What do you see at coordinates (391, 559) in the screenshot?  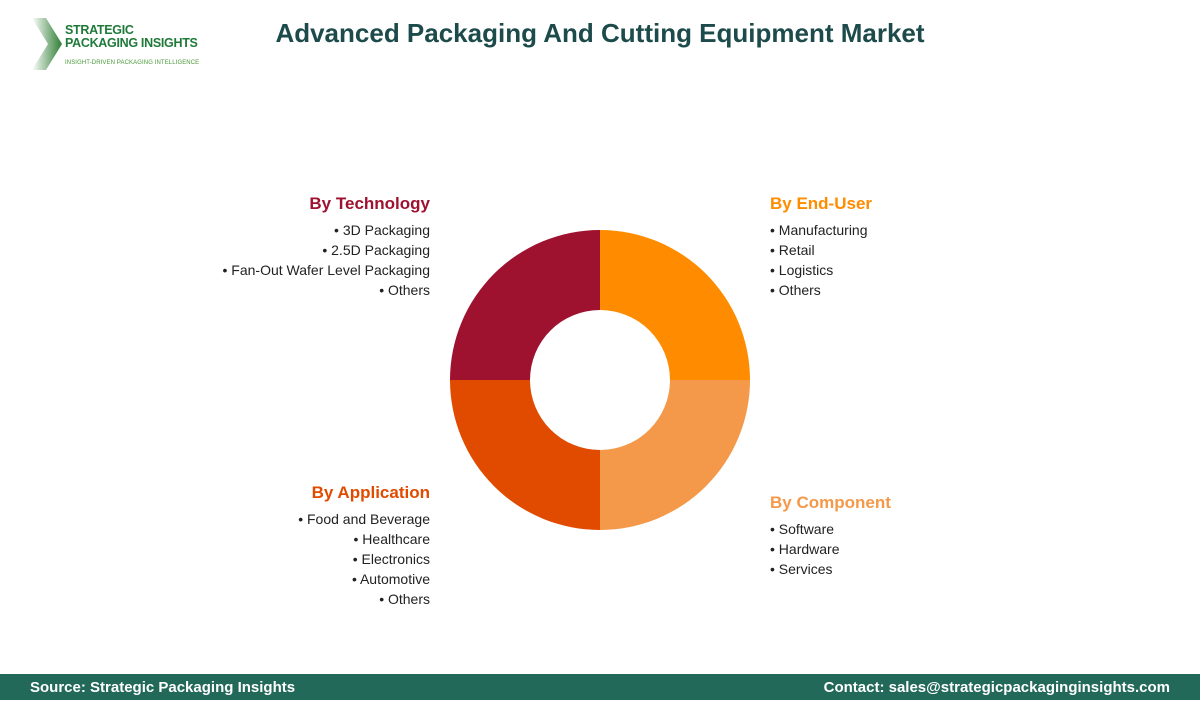 I see `legend-item: • Electronics` at bounding box center [391, 559].